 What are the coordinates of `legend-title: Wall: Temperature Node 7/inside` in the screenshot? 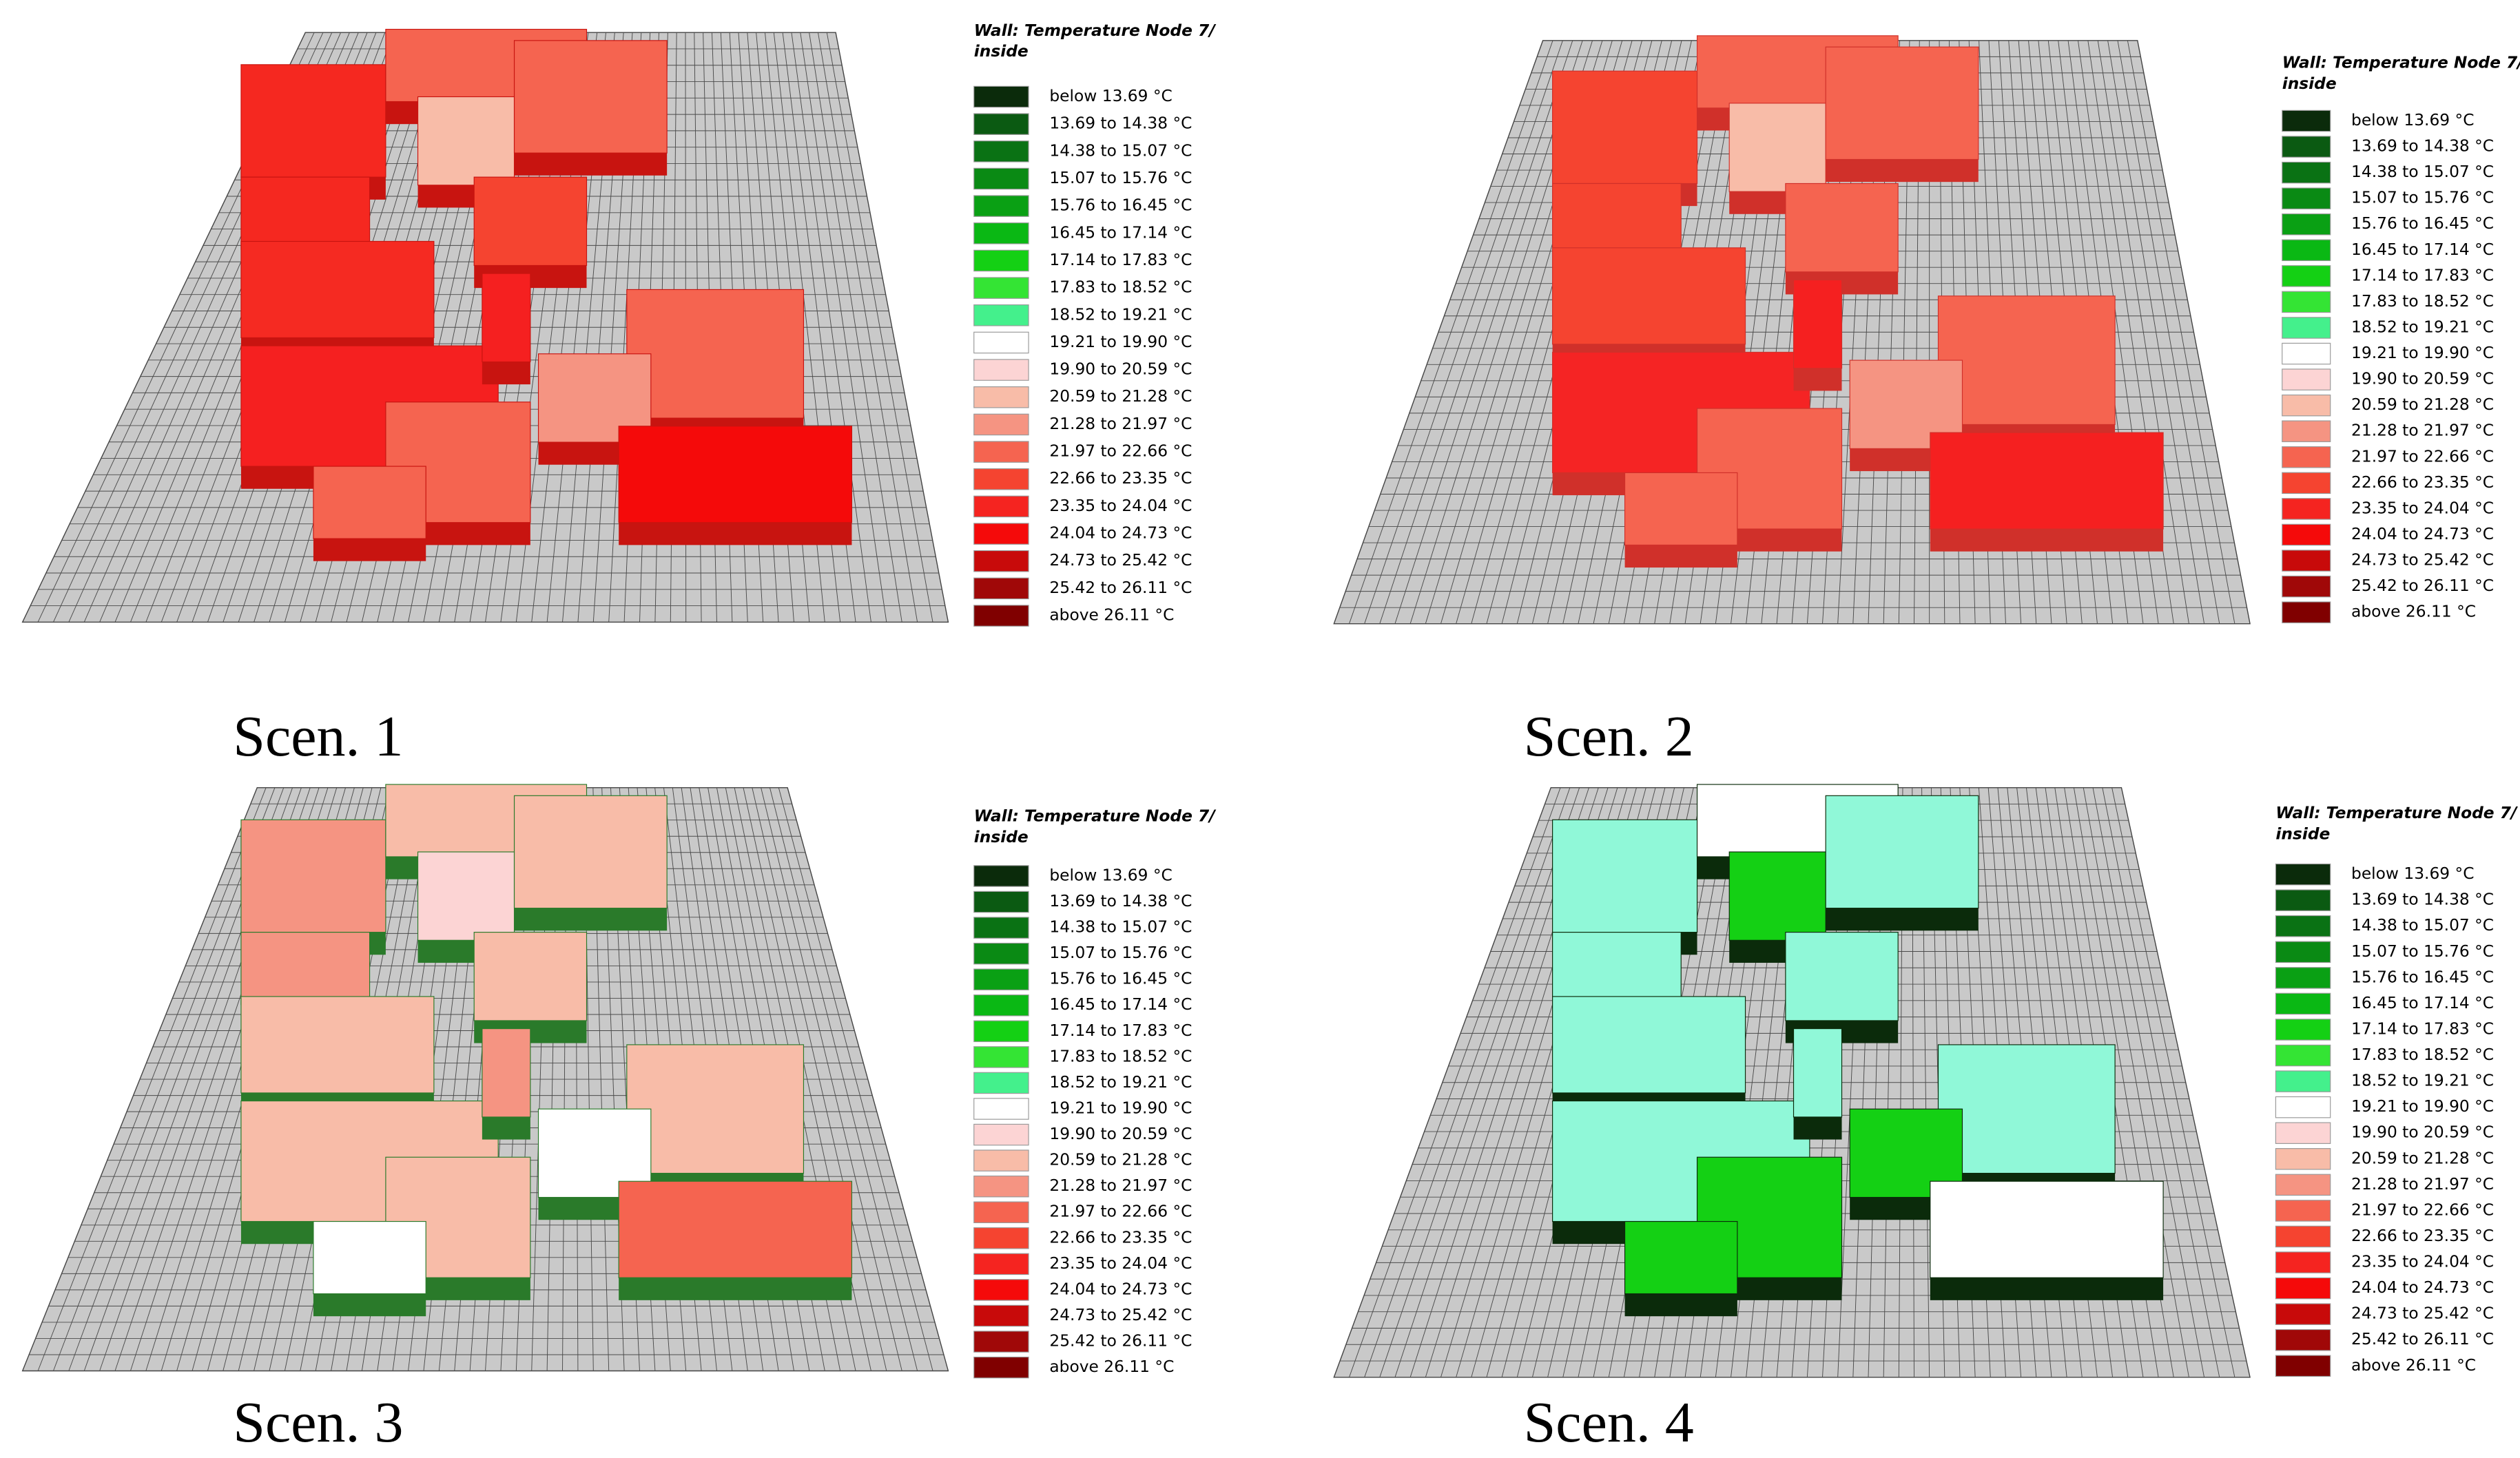 It's located at (2401, 73).